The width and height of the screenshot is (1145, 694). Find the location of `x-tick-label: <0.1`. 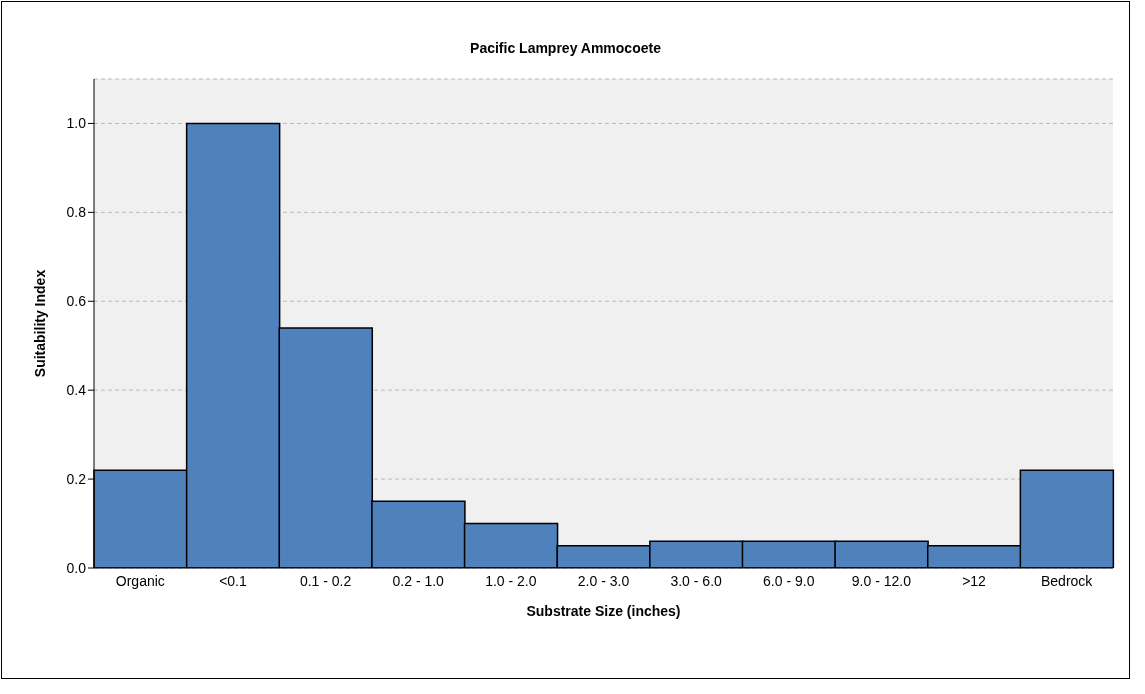

x-tick-label: <0.1 is located at coordinates (233, 580).